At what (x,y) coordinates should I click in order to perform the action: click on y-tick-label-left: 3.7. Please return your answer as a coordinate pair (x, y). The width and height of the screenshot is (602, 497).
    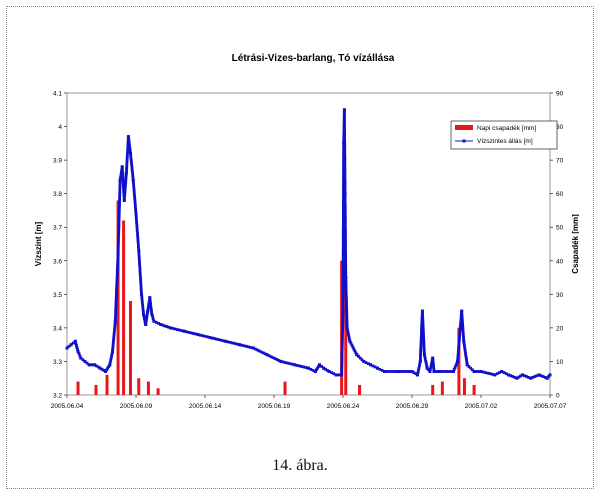
    Looking at the image, I should click on (57, 228).